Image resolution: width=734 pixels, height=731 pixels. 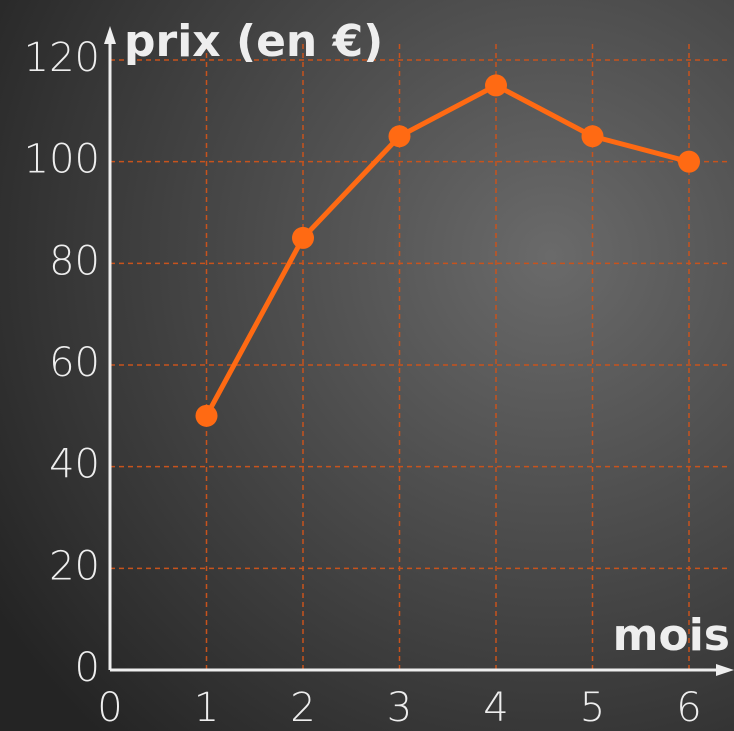 I want to click on y-tick-label: 120, so click(x=62, y=58).